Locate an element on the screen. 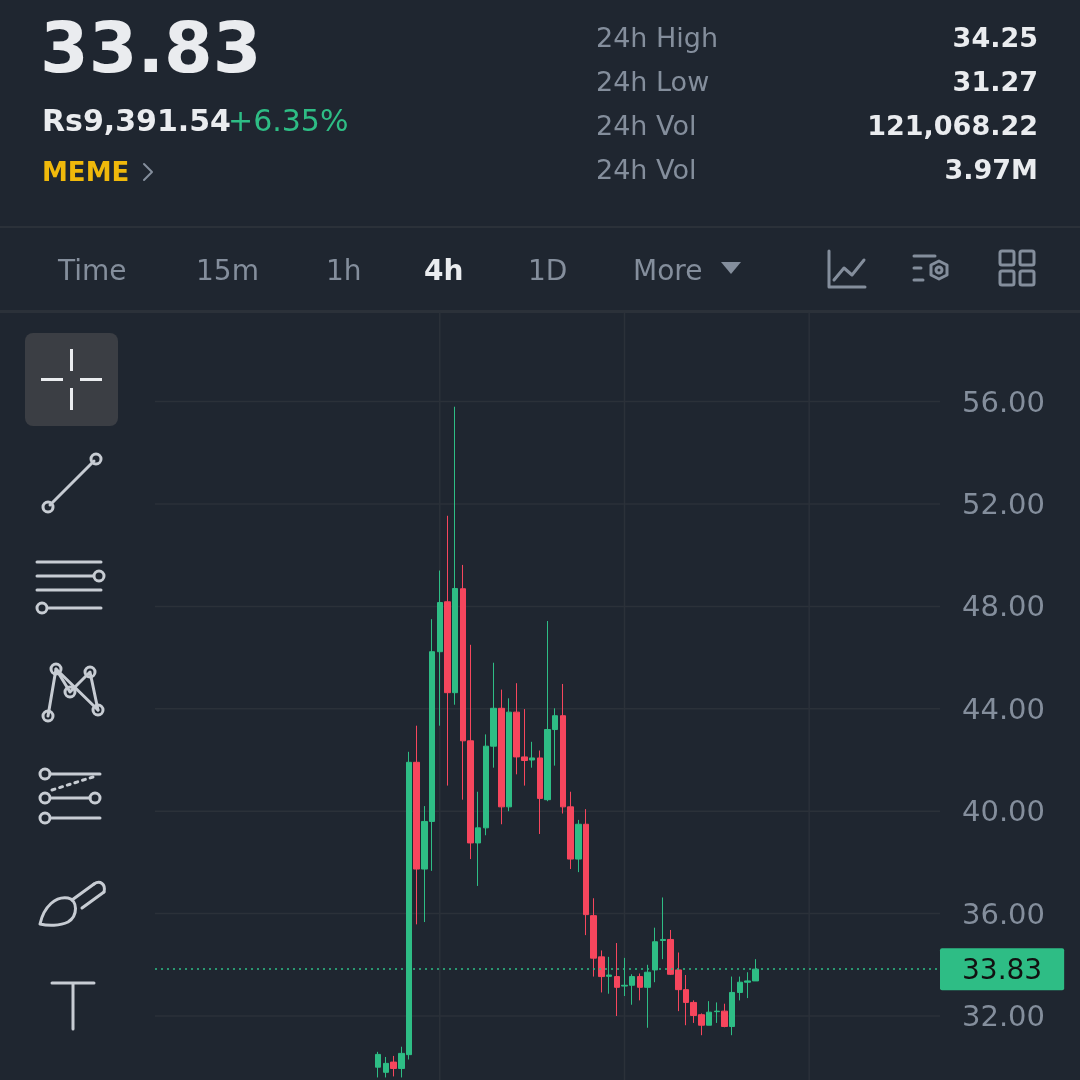 This screenshot has width=1080, height=1080. text: 121,068.22 is located at coordinates (952, 126).